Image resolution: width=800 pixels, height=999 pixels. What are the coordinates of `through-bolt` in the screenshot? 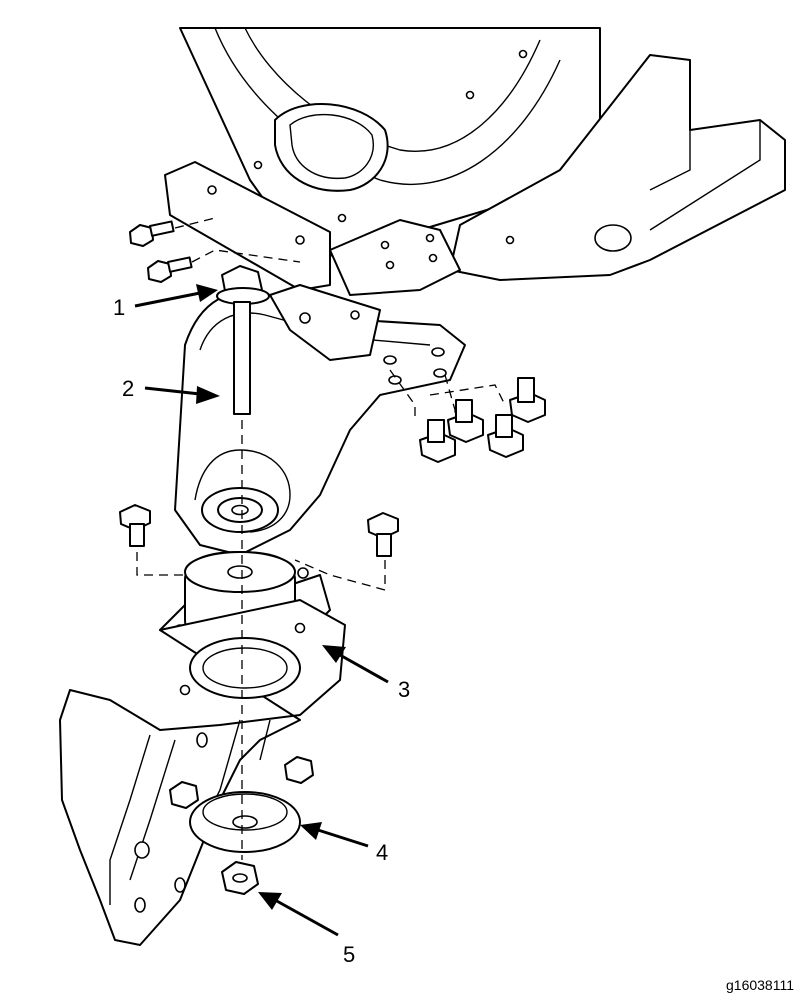 It's located at (243, 340).